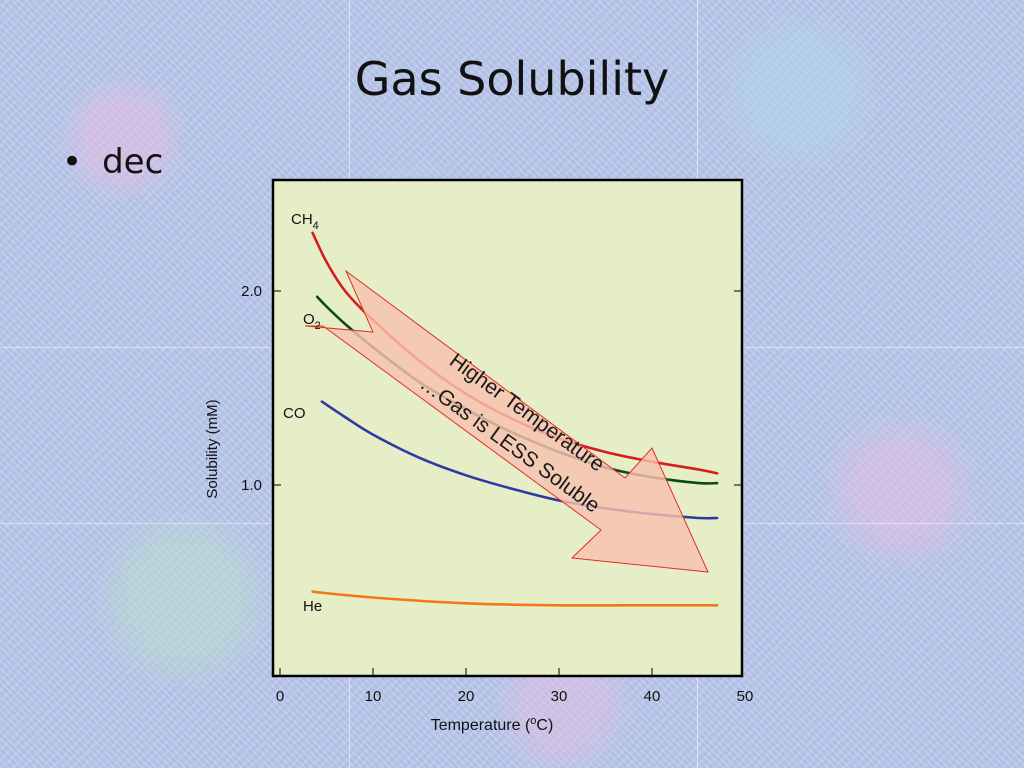  Describe the element at coordinates (559, 696) in the screenshot. I see `x-tick-label: 30` at that location.